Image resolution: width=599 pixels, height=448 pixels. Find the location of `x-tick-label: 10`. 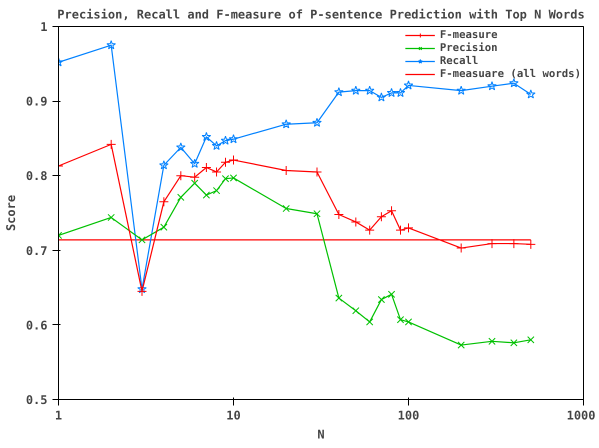

x-tick-label: 10 is located at coordinates (233, 415).